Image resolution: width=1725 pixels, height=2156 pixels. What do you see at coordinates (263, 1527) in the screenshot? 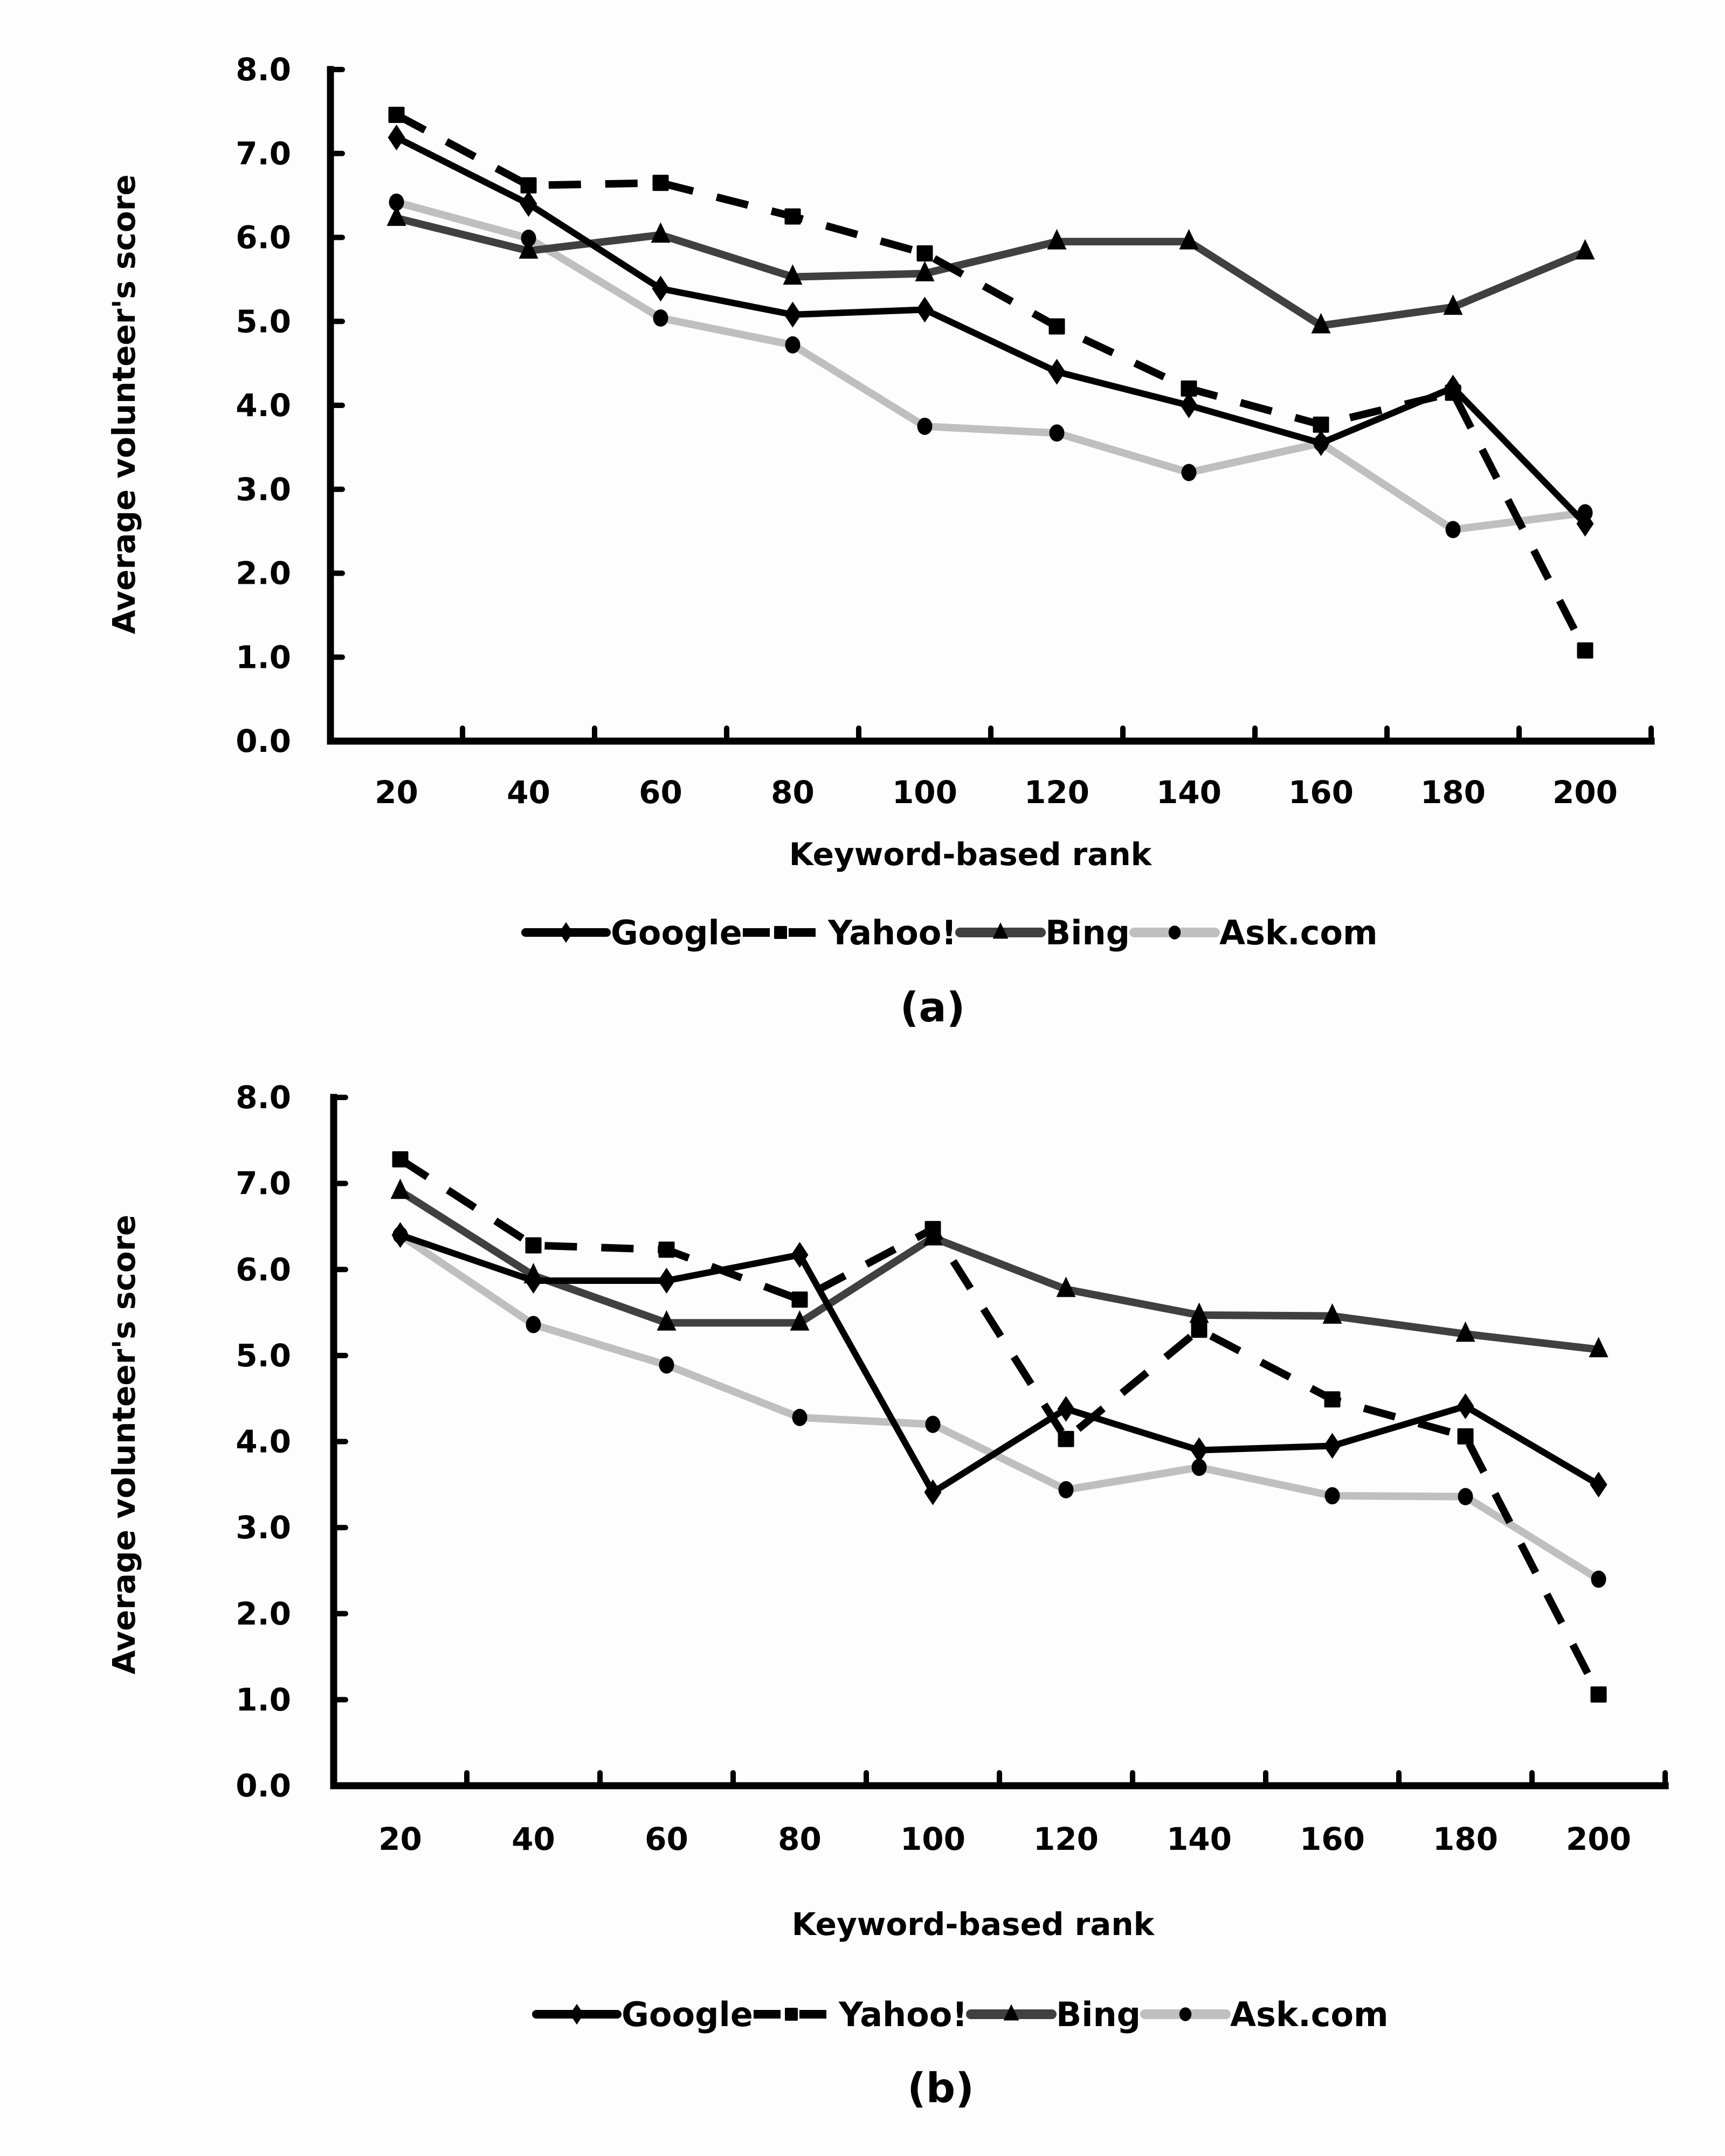
I see `y-tick-label: 3.0` at bounding box center [263, 1527].